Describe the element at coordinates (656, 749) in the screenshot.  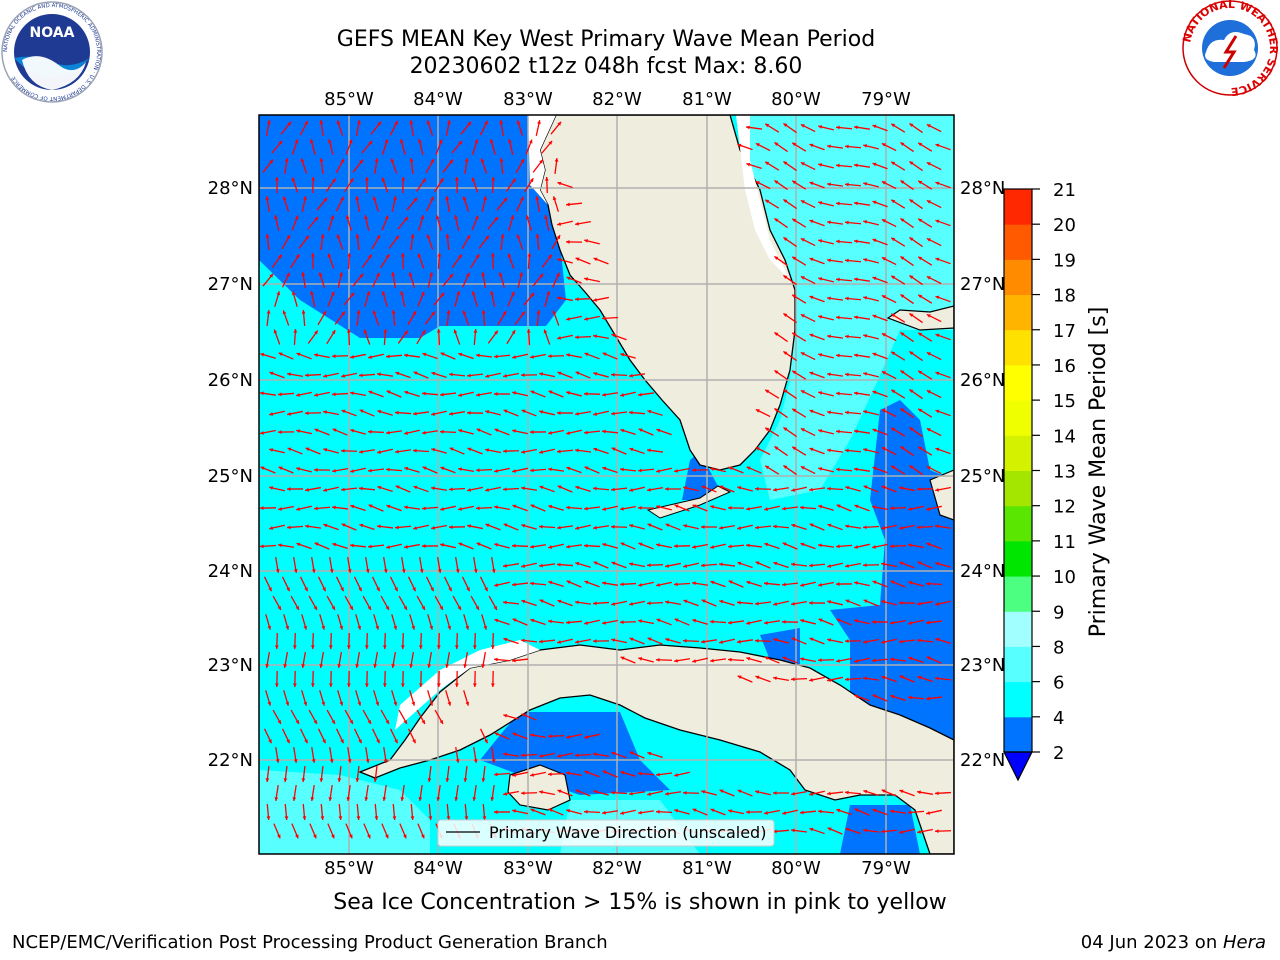
I see `land-cuba` at that location.